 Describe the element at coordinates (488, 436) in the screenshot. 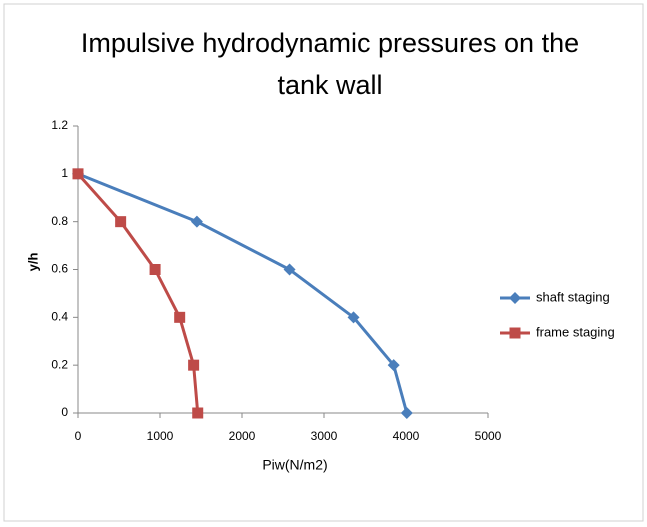

I see `x-tick-label: 5000` at that location.